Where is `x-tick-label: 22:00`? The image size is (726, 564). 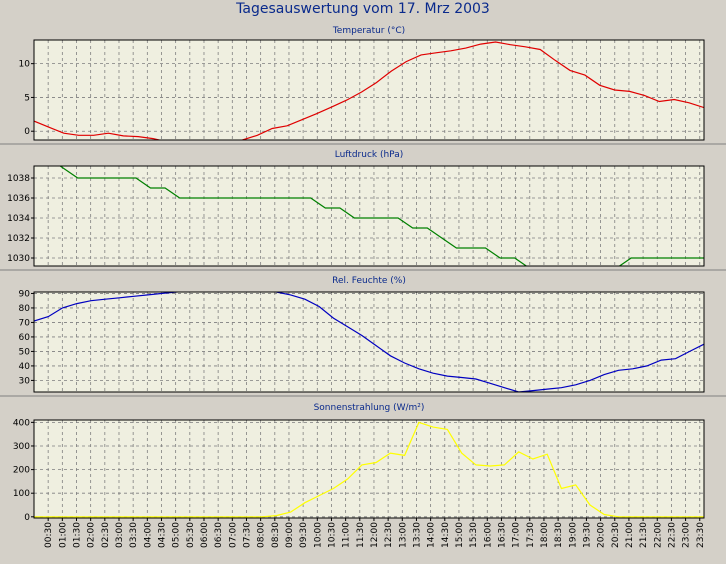 x-tick-label: 22:00 is located at coordinates (658, 535).